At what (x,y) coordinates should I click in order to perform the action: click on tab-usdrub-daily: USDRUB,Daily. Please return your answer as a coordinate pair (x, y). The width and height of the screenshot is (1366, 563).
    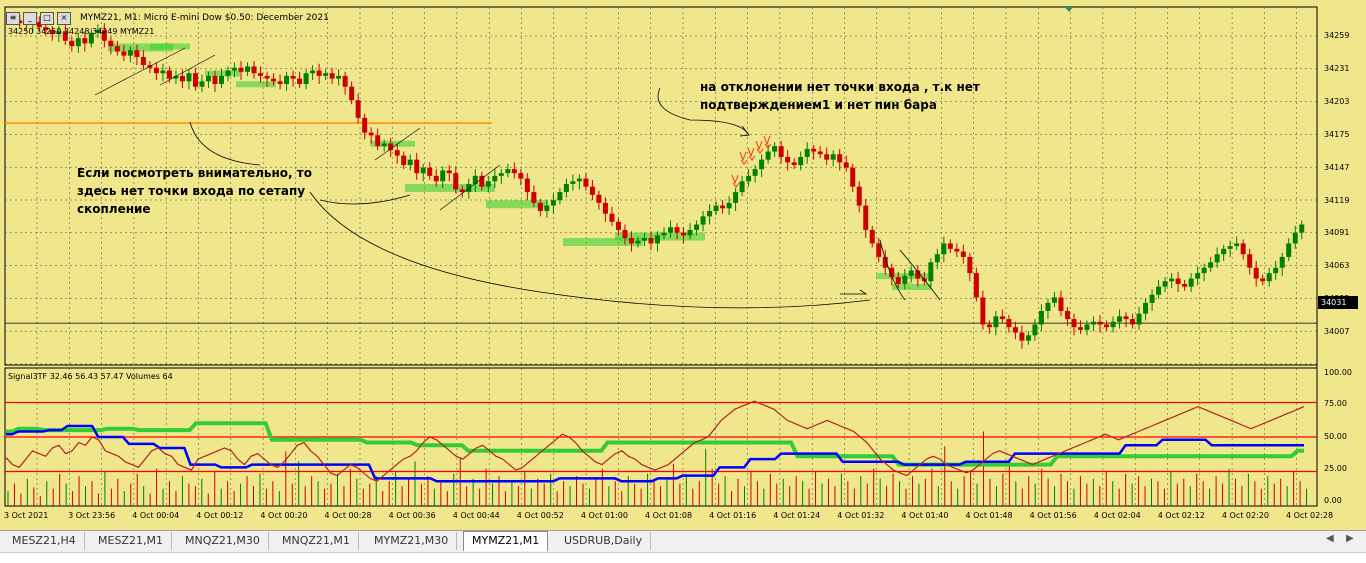
    Looking at the image, I should click on (604, 541).